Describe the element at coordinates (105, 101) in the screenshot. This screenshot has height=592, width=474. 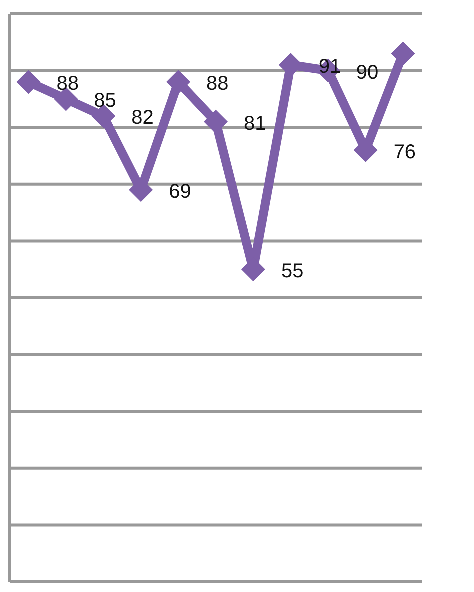
I see `data-label: 85` at that location.